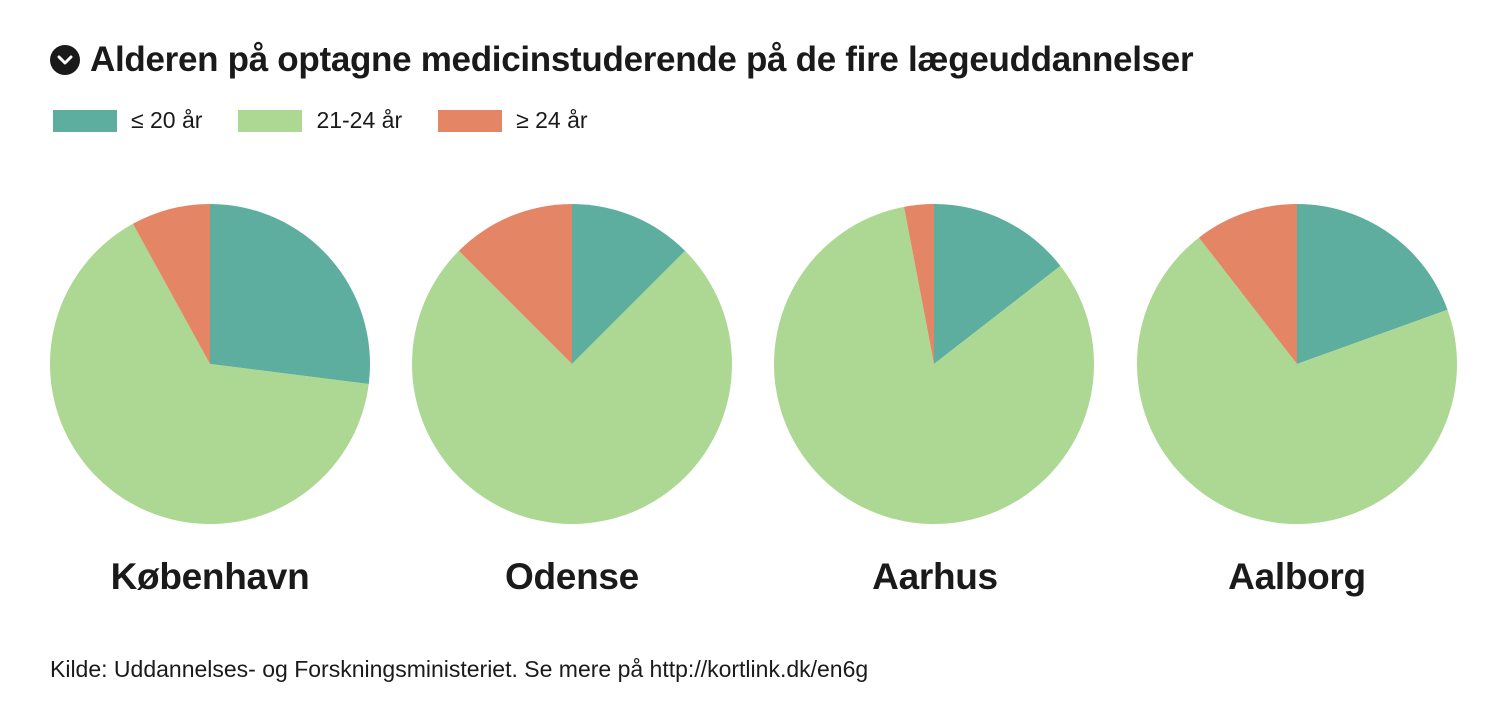  I want to click on legend: ≤ 20 år 21-24 år ≥ 24 år, so click(338, 120).